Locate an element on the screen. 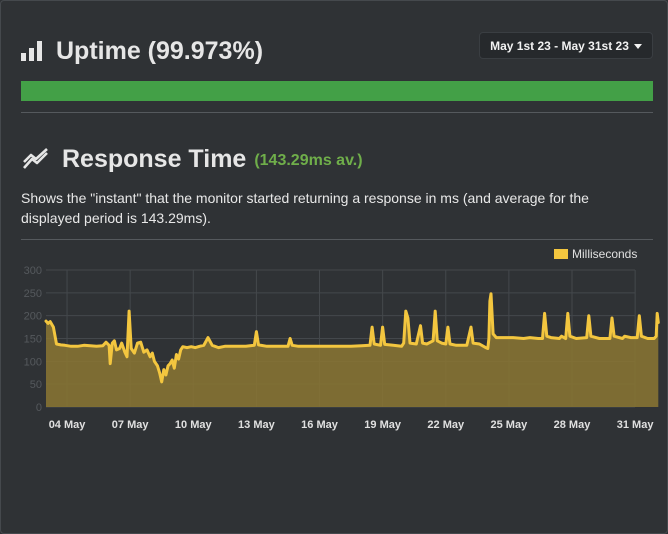 Image resolution: width=668 pixels, height=534 pixels. y-tick-label: 200 is located at coordinates (33, 317).